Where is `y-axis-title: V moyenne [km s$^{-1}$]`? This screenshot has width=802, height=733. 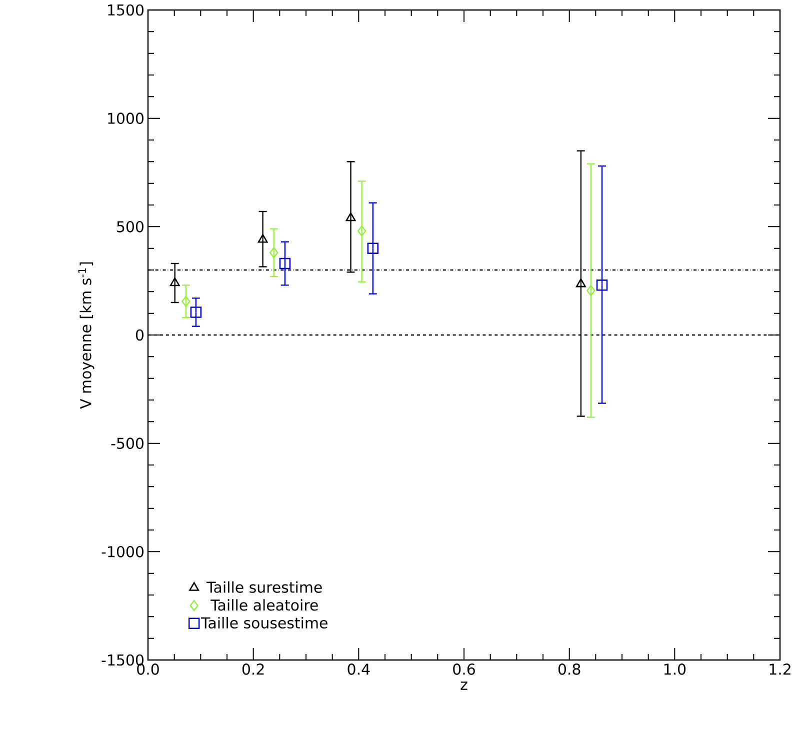
y-axis-title: V moyenne [km s$^{-1}$] is located at coordinates (86, 335).